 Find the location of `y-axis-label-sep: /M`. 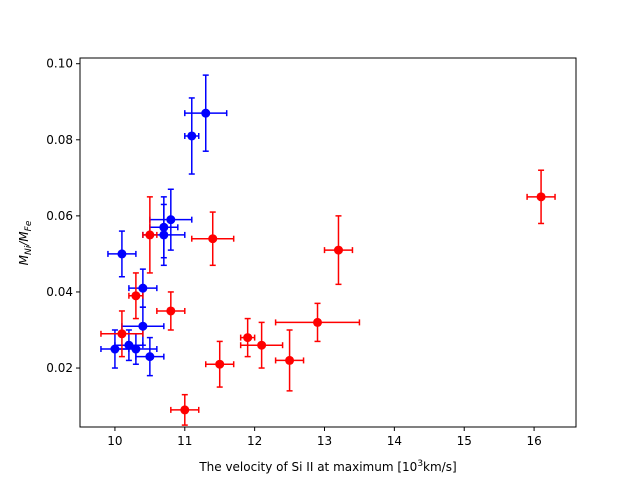

y-axis-label-sep: /M is located at coordinates (24, 239).